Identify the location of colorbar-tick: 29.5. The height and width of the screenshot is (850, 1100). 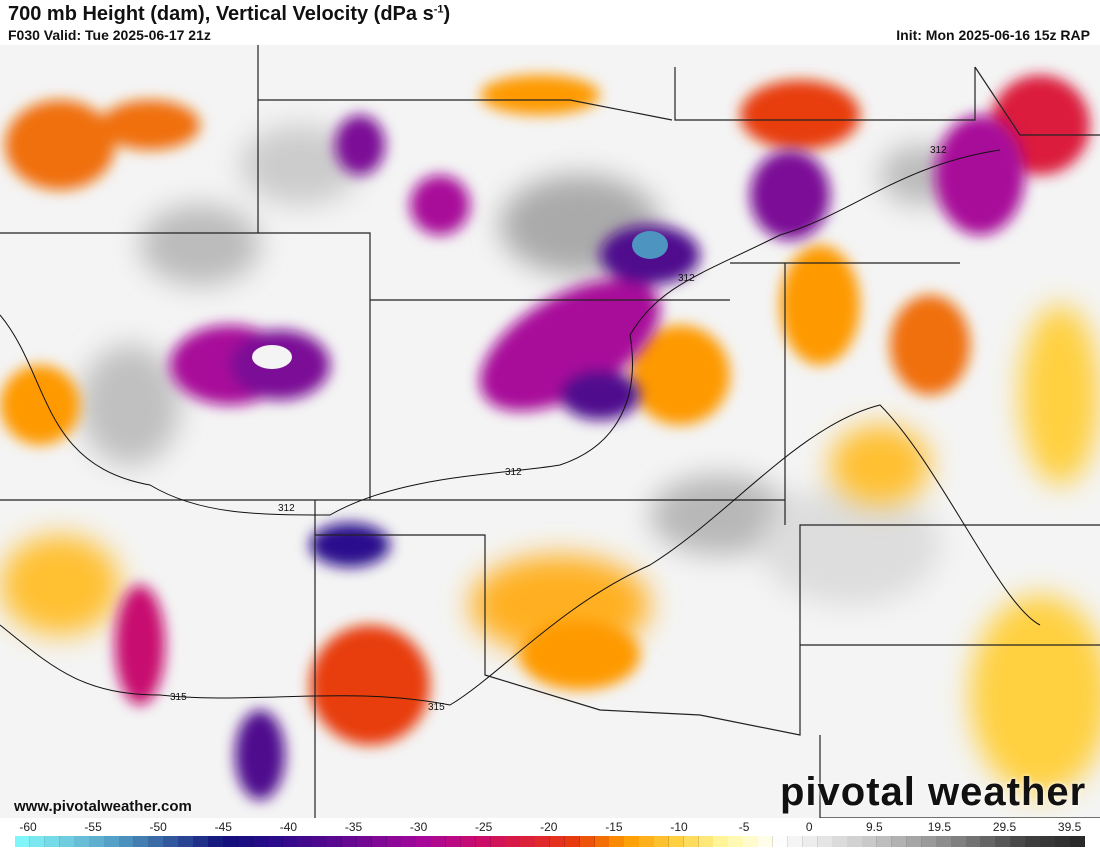
(1004, 827).